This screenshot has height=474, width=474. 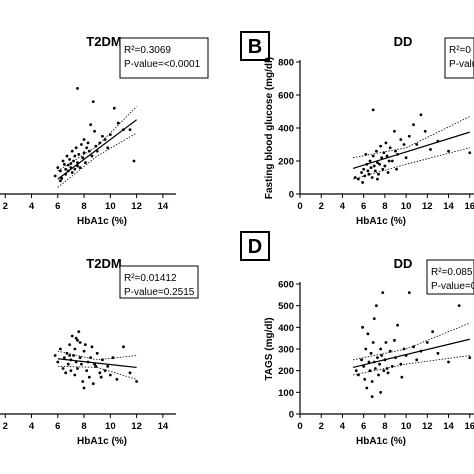 I want to click on x-tick-label: 8, so click(x=83, y=426).